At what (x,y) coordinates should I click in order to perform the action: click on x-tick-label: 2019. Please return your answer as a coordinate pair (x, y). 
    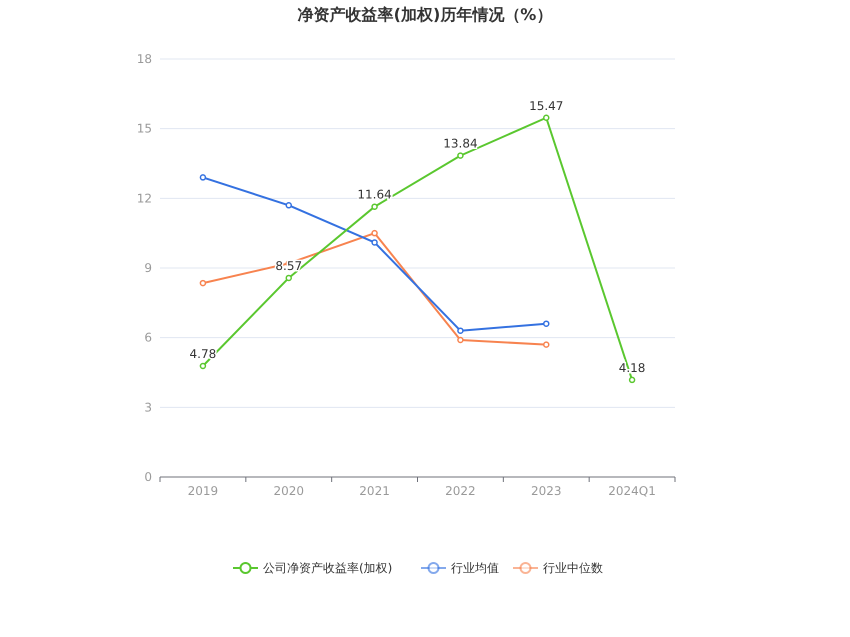
    Looking at the image, I should click on (203, 491).